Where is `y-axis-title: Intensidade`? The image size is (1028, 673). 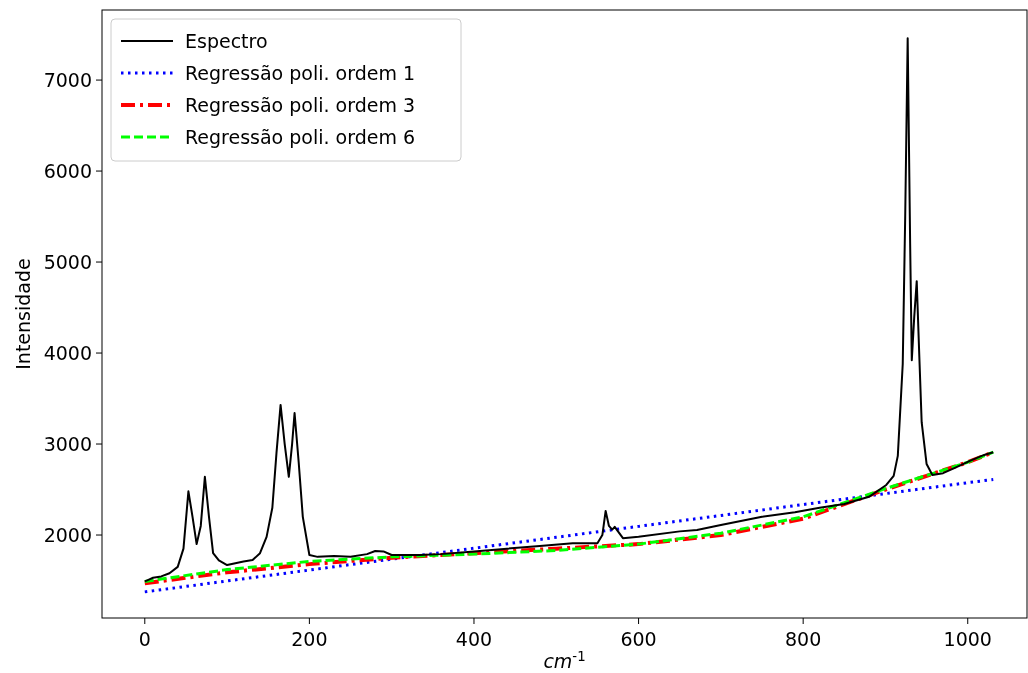
y-axis-title: Intensidade is located at coordinates (23, 314).